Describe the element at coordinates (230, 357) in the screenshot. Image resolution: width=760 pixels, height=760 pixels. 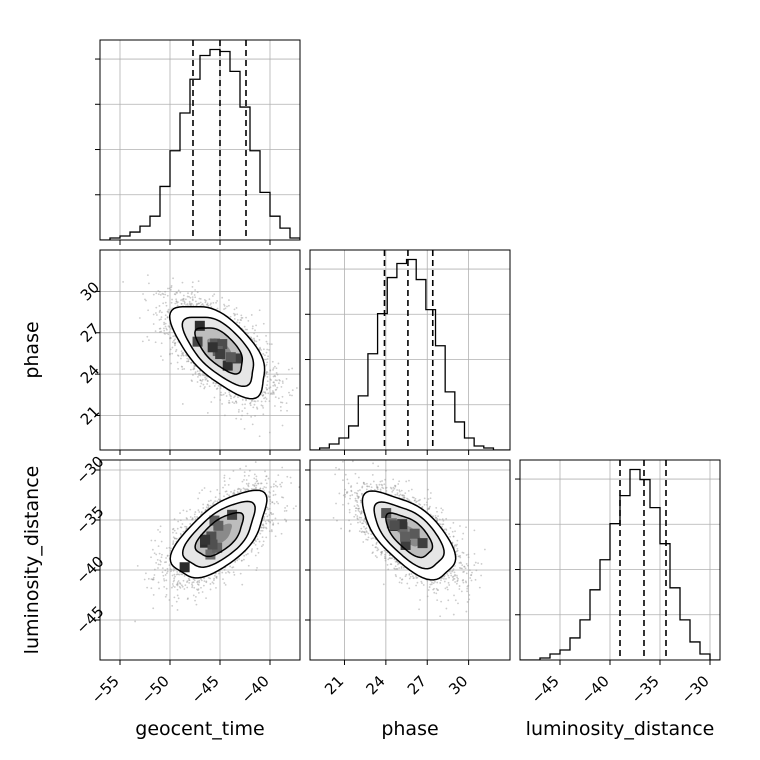
I see `density-core-cell` at that location.